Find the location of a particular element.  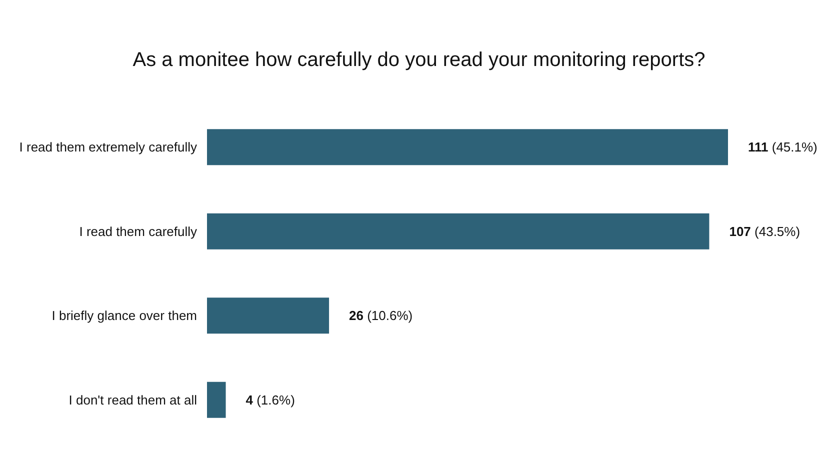

data-label: 4 (1.6%) is located at coordinates (270, 400).